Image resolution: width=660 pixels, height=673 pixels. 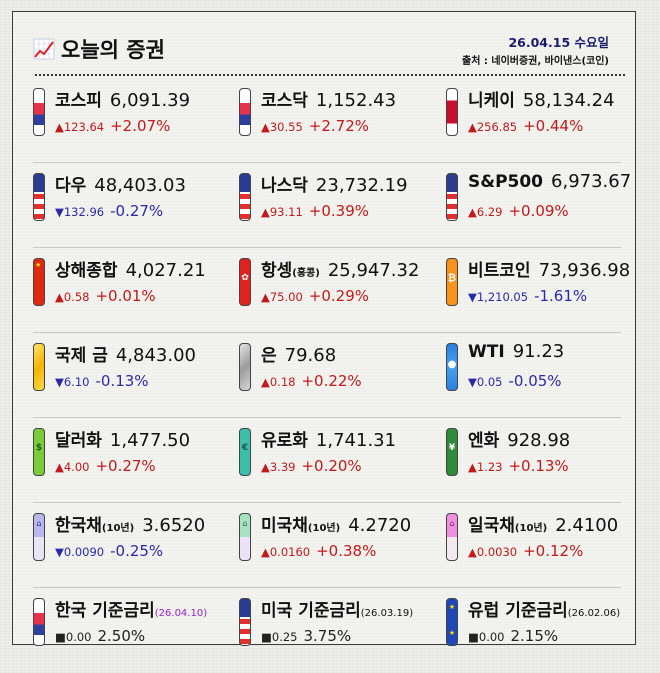 What do you see at coordinates (284, 637) in the screenshot?
I see `change-amount: 0.25` at bounding box center [284, 637].